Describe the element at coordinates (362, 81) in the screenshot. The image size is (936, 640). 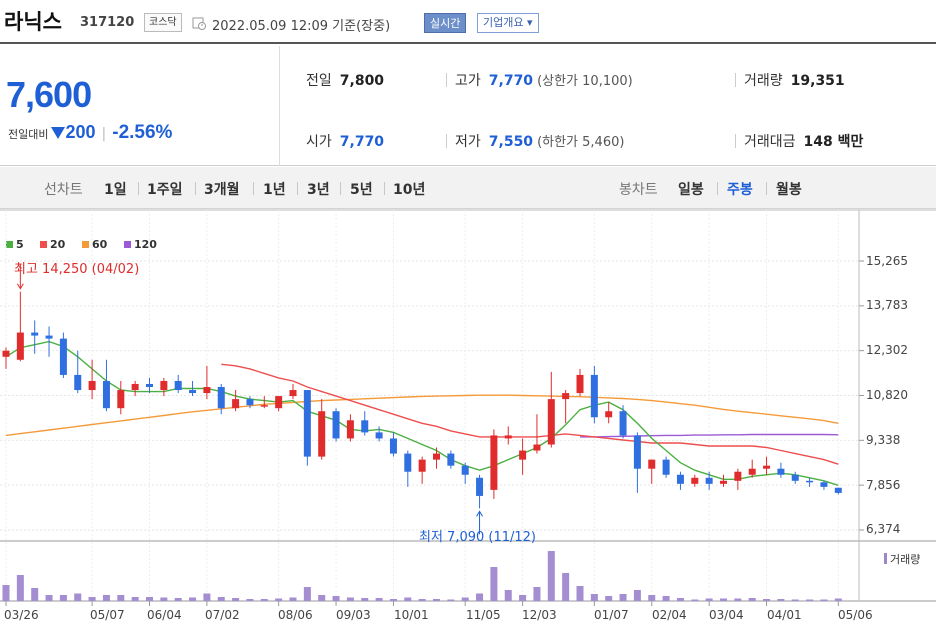
I see `prev-close-value: 7,800` at that location.